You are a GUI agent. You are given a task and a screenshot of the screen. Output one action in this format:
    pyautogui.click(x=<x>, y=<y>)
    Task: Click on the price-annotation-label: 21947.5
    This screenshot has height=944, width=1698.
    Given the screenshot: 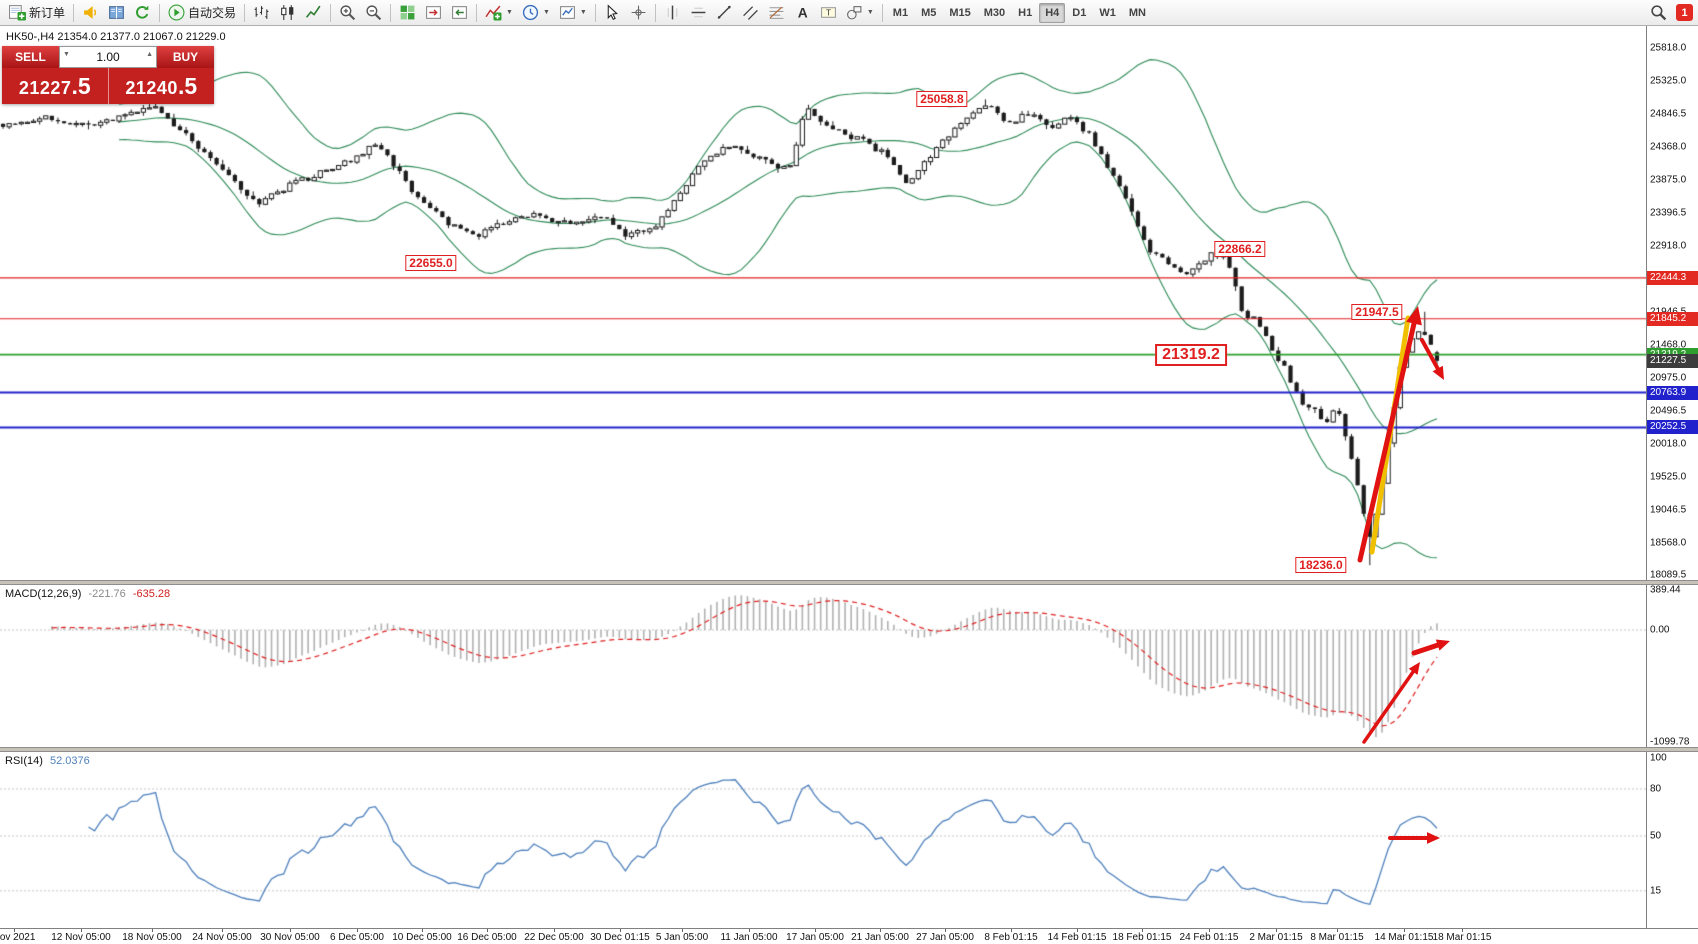 What is the action you would take?
    pyautogui.click(x=1377, y=311)
    